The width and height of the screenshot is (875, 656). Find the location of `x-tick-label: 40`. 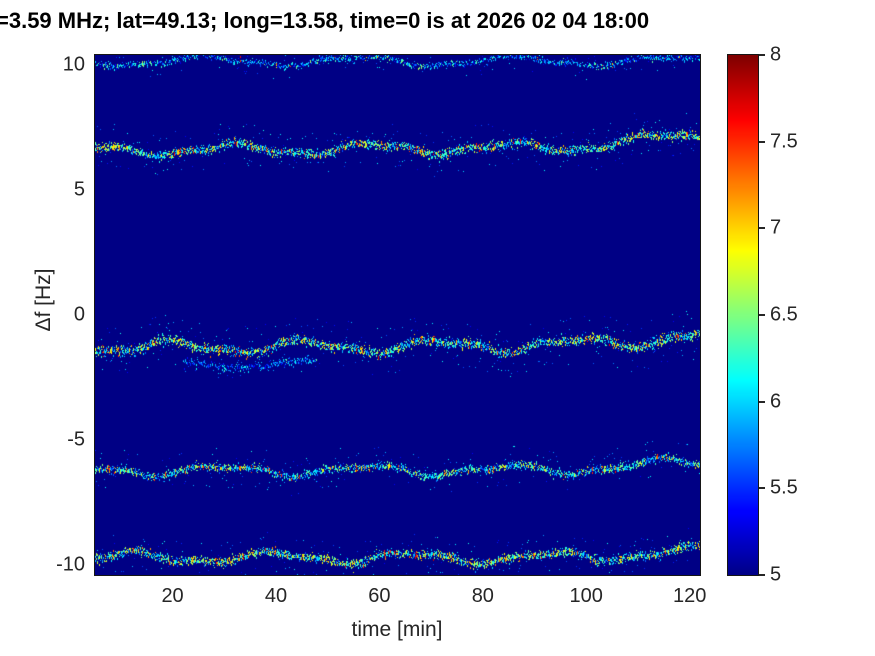

x-tick-label: 40 is located at coordinates (276, 596).